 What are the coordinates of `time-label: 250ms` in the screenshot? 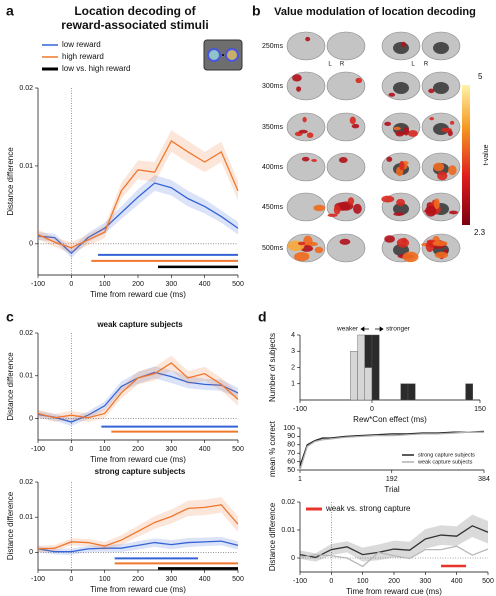 It's located at (273, 46).